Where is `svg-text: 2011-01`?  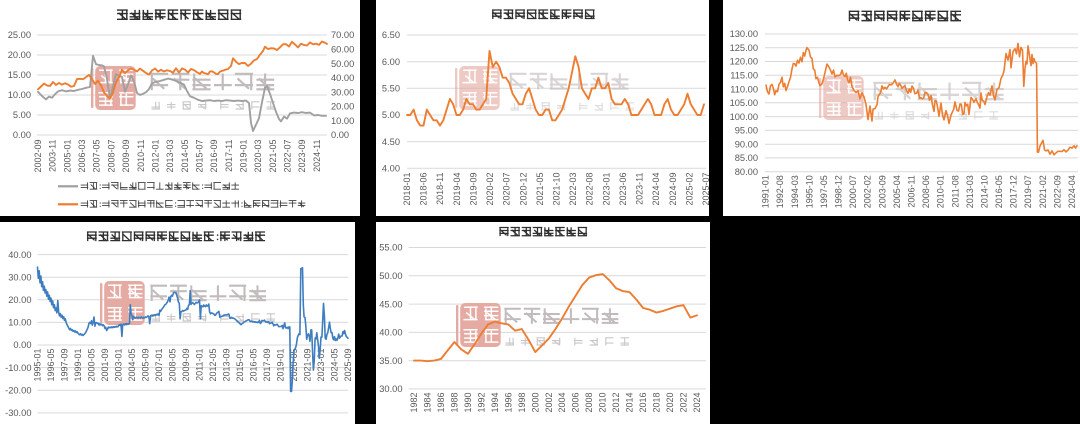
svg-text: 2011-01 is located at coordinates (200, 365).